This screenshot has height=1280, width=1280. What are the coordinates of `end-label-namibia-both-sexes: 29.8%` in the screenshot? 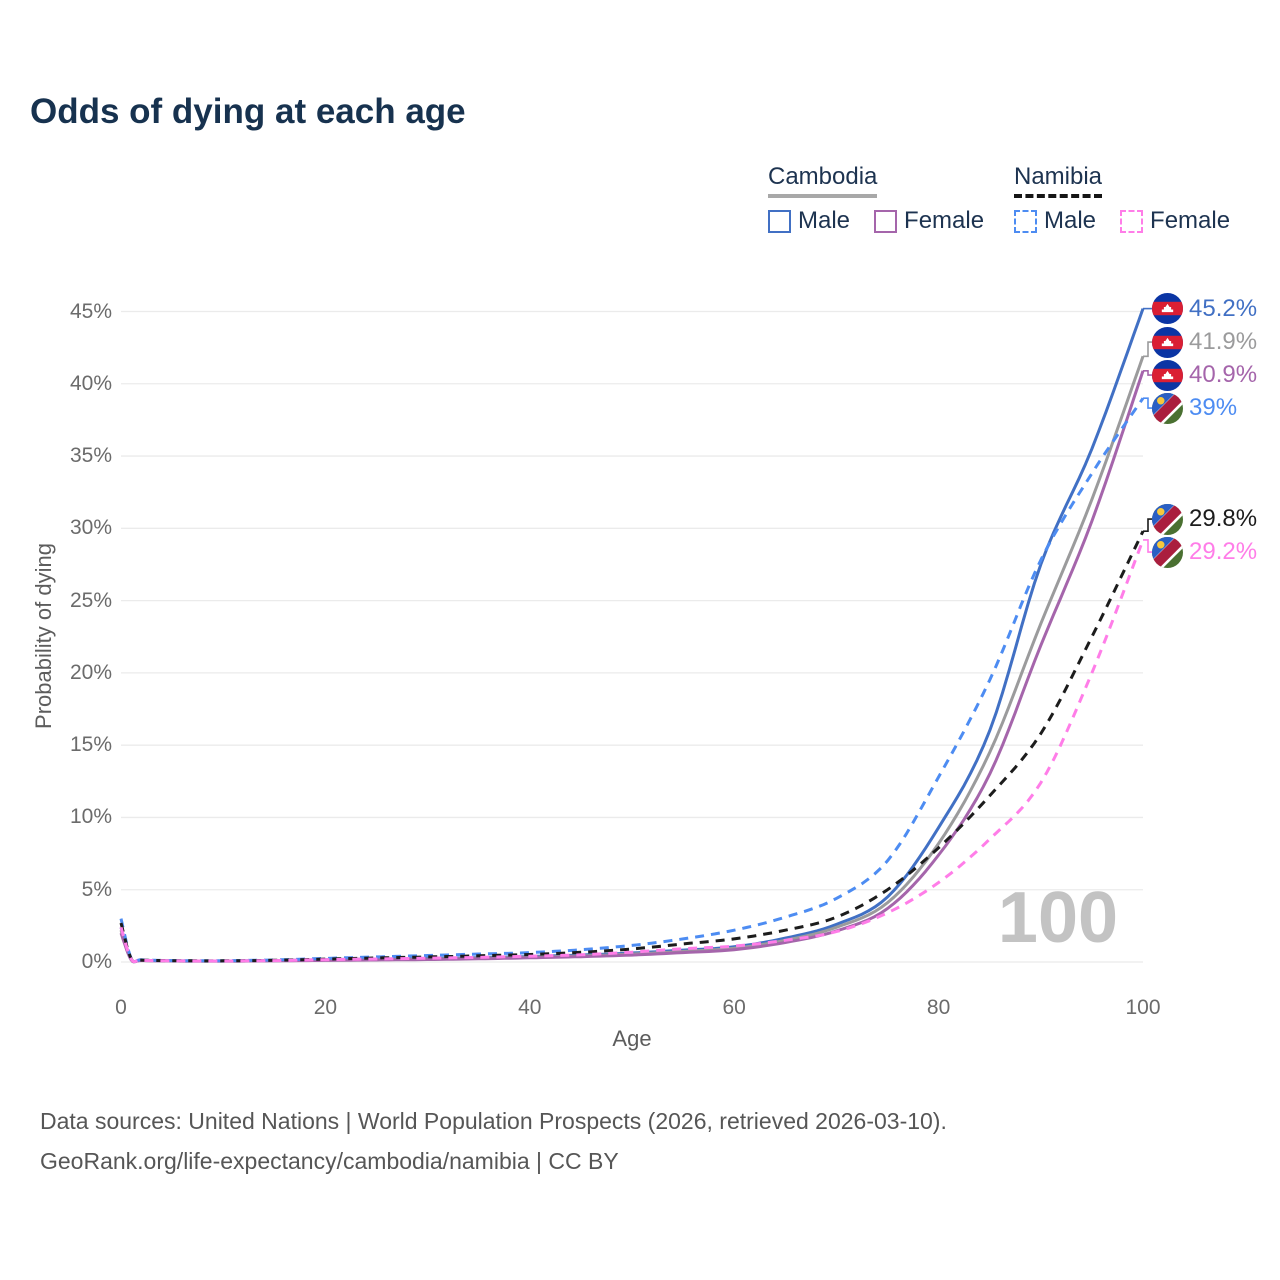 It's located at (1204, 519).